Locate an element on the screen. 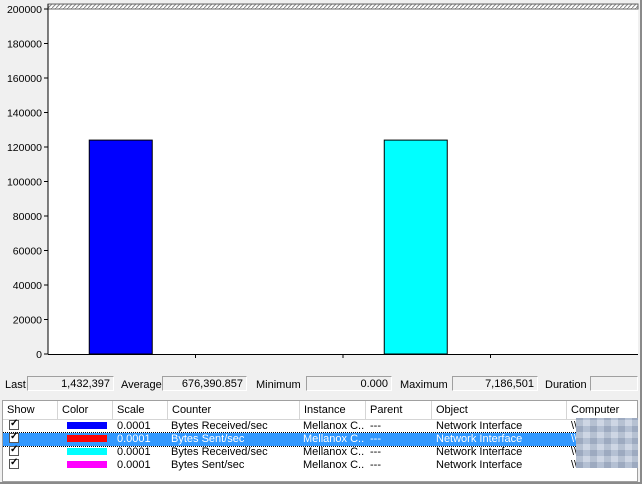  duration-value is located at coordinates (614, 383).